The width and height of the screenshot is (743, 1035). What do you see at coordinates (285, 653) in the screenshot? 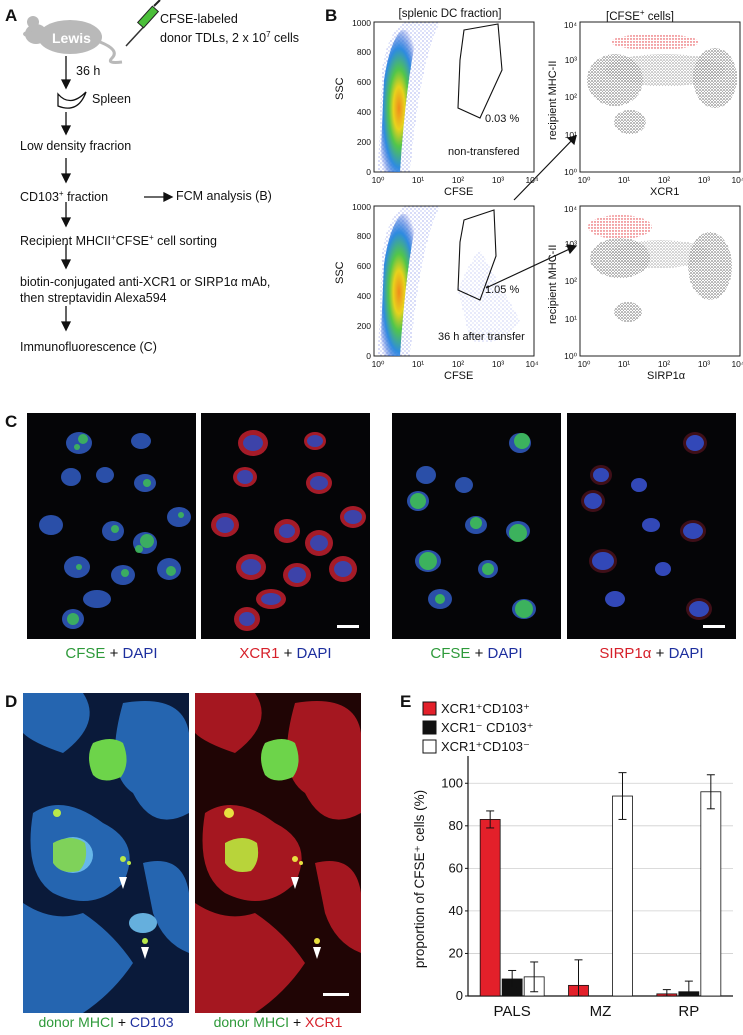
I see `caption-c2: XCR1 + DAPI` at bounding box center [285, 653].